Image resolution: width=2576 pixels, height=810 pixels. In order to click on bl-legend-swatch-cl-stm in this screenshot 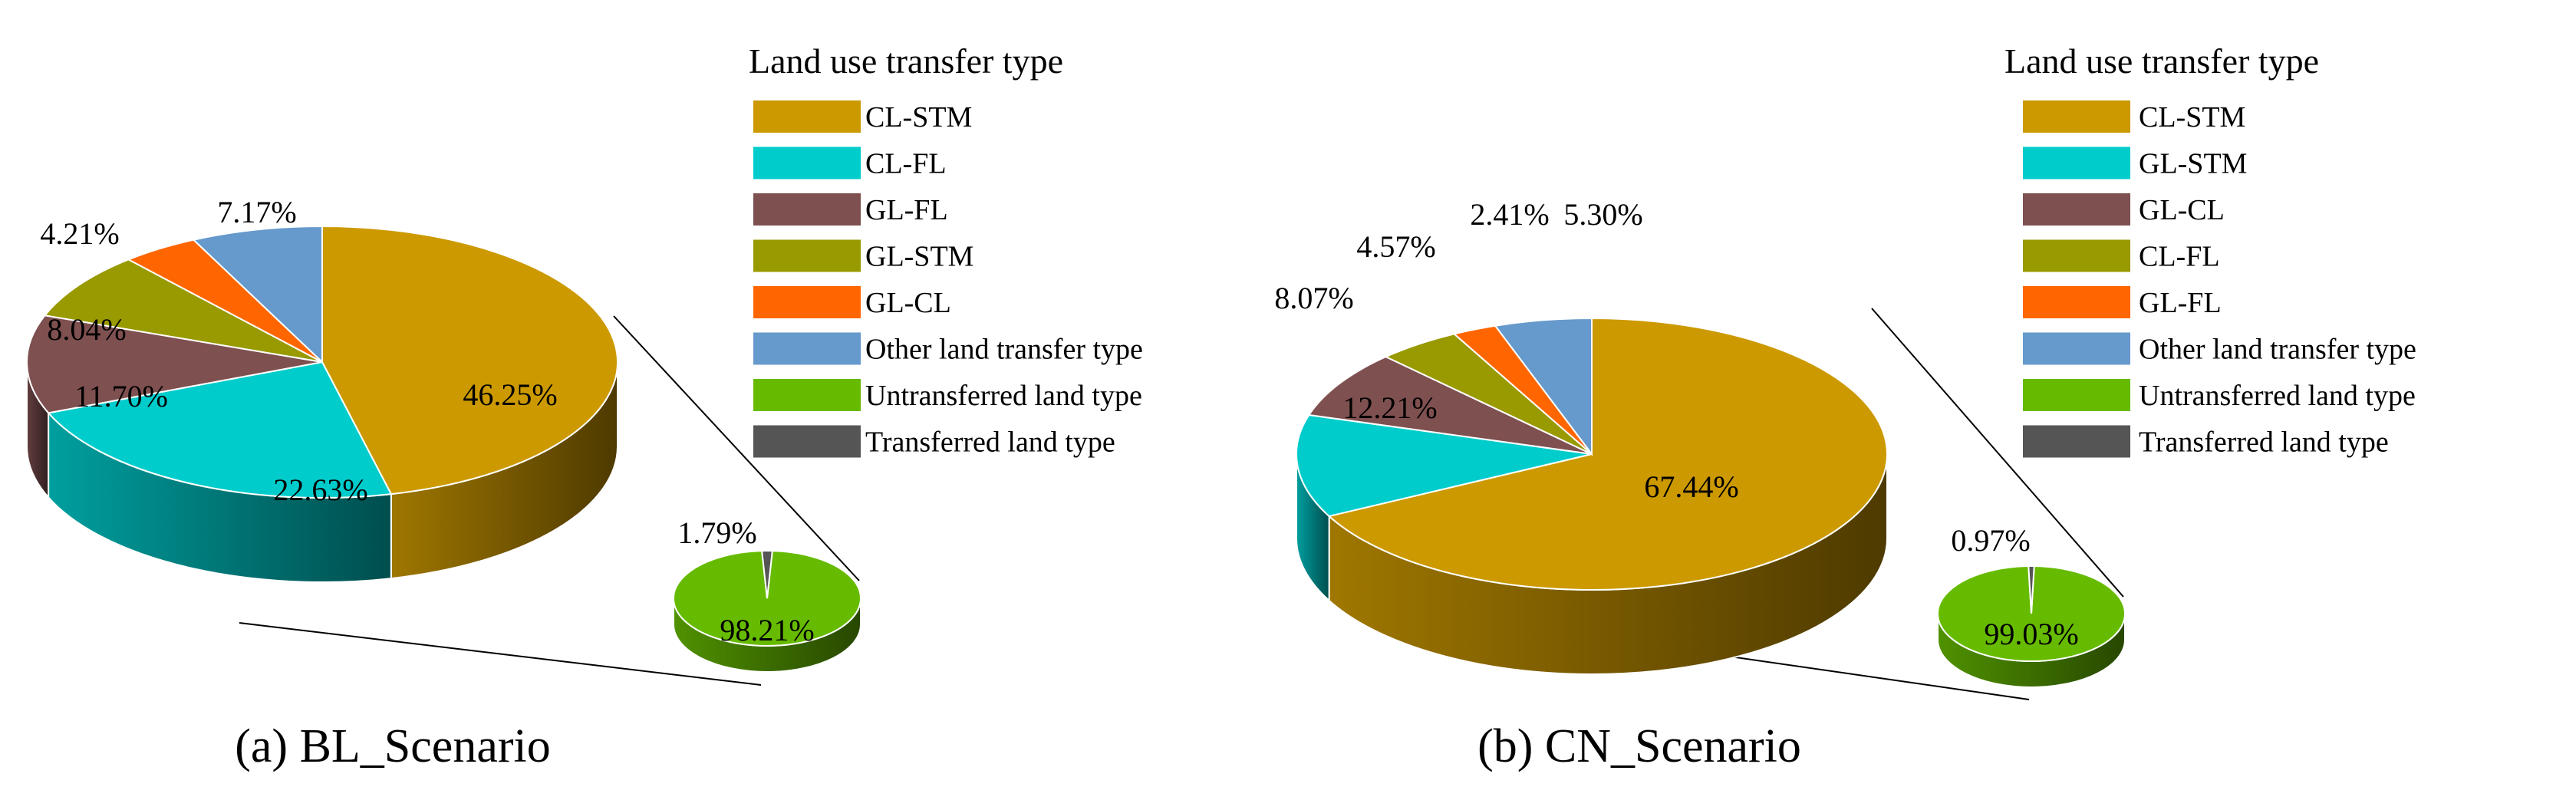, I will do `click(807, 117)`.